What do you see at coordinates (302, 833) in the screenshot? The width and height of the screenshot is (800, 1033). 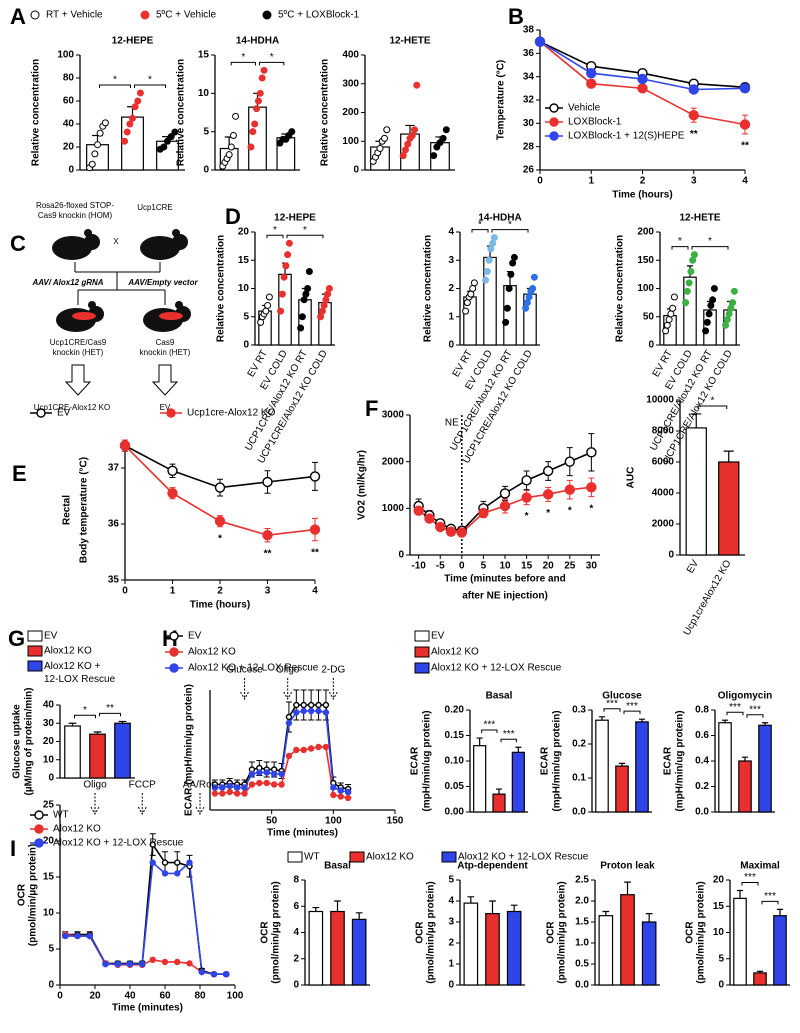 I see `x-axis-label: Time (minutes)` at bounding box center [302, 833].